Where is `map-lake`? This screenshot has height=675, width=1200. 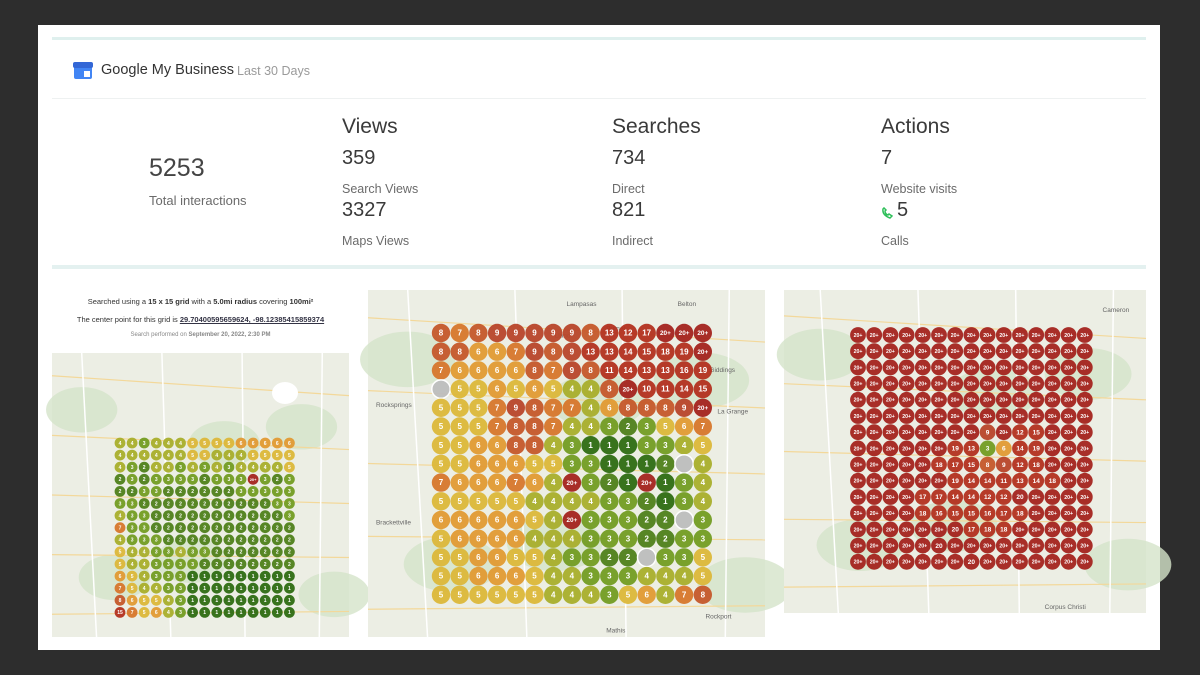 map-lake is located at coordinates (285, 393).